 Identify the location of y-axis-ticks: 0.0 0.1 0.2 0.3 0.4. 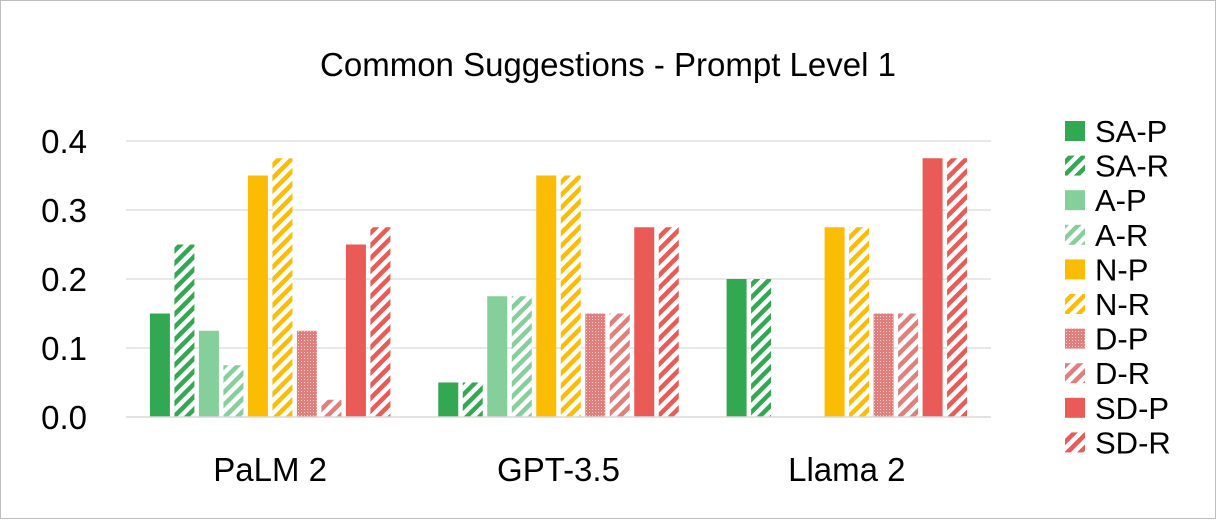
(64, 279).